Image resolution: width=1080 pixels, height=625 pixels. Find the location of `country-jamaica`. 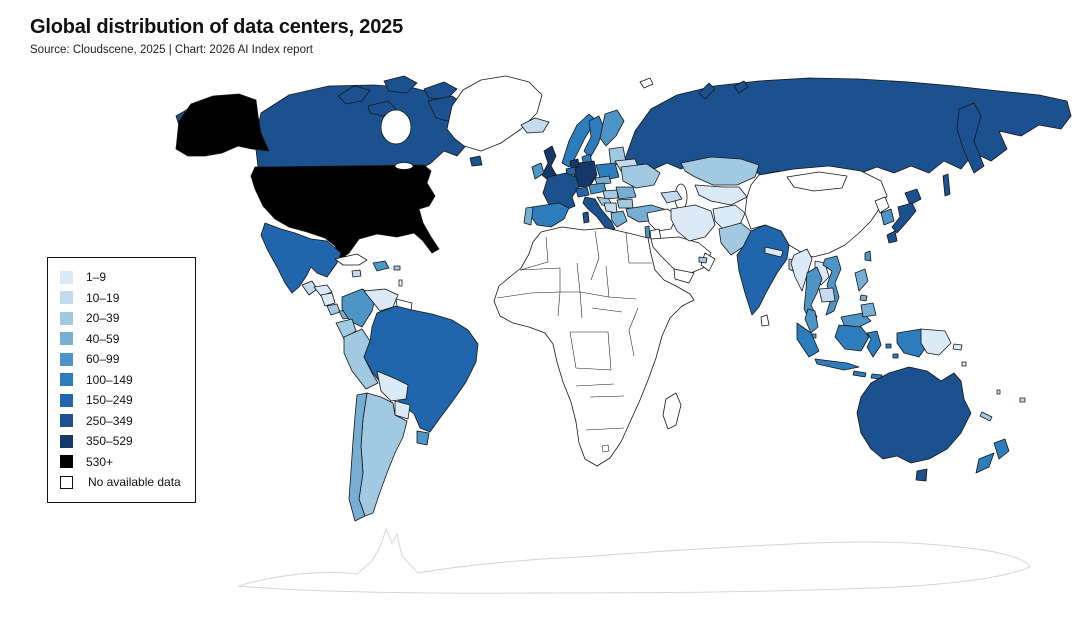

country-jamaica is located at coordinates (356, 273).